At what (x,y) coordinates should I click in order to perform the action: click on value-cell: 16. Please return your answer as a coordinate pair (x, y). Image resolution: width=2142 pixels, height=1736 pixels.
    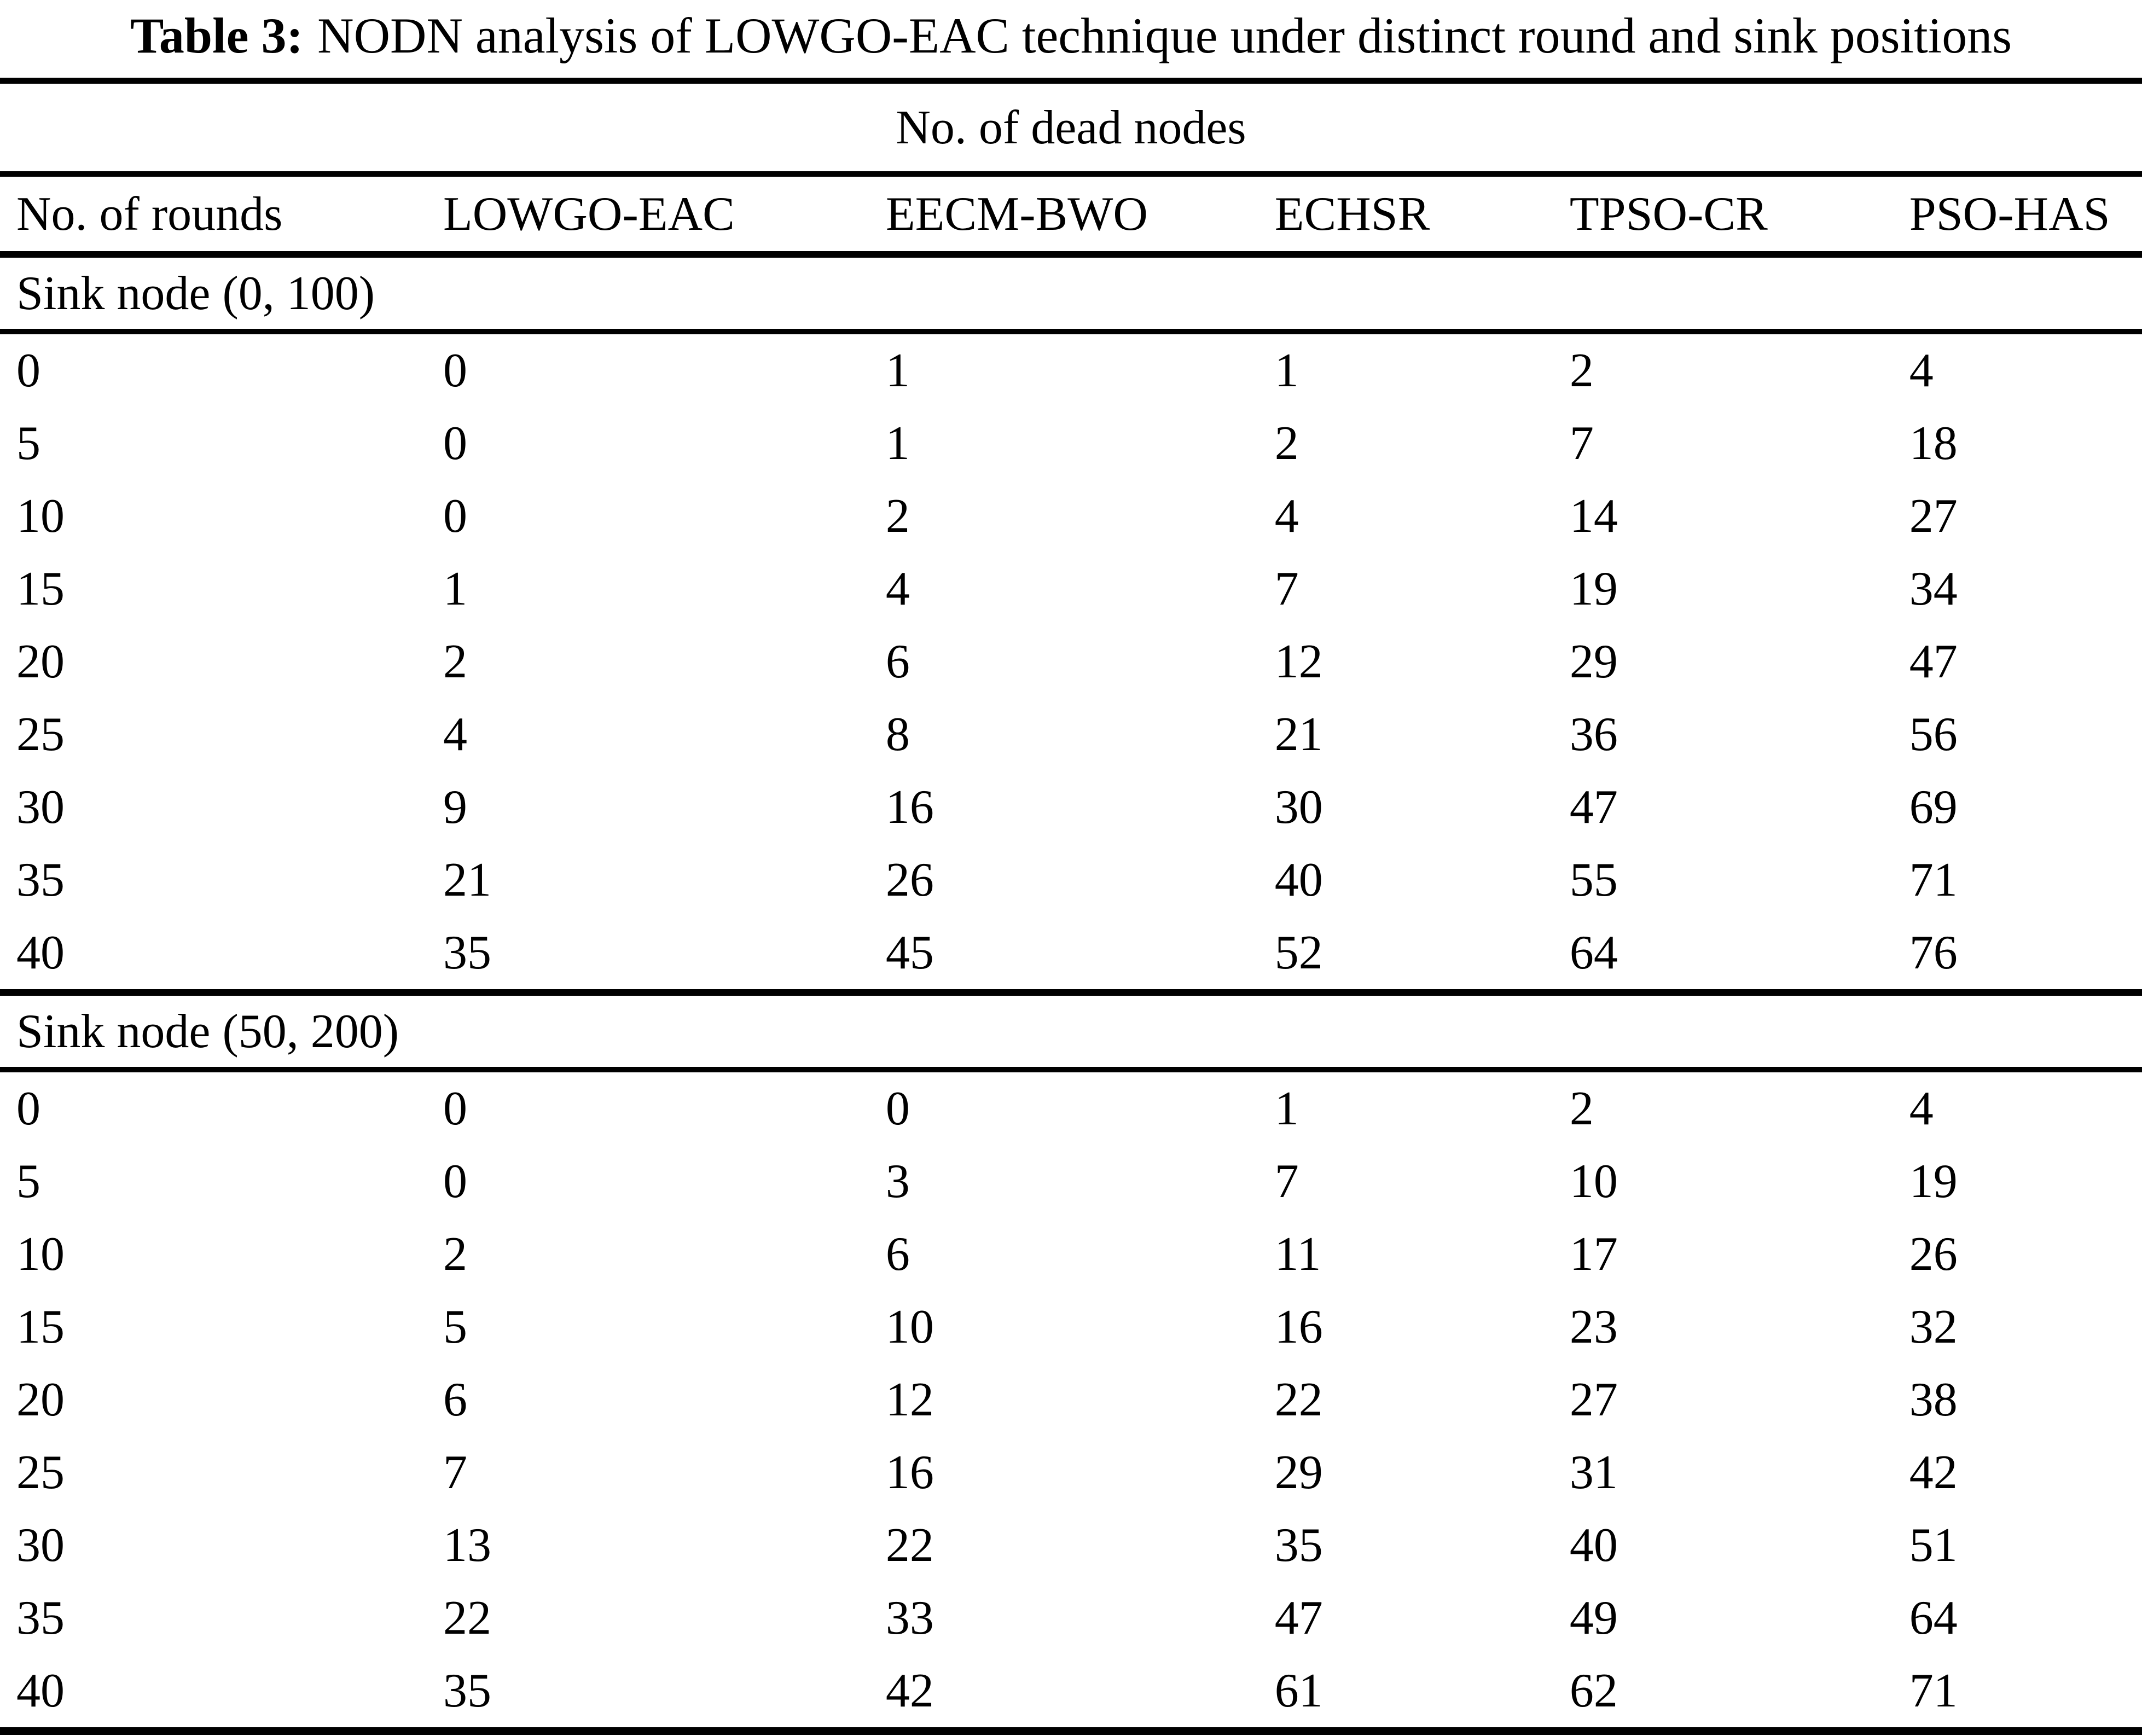
    Looking at the image, I should click on (909, 1472).